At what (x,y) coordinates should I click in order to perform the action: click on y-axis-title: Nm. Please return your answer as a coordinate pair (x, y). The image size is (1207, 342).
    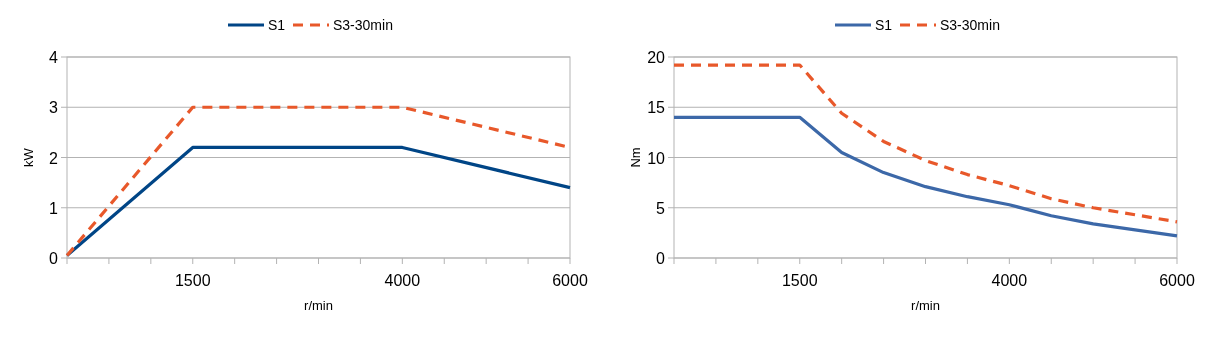
    Looking at the image, I should click on (635, 157).